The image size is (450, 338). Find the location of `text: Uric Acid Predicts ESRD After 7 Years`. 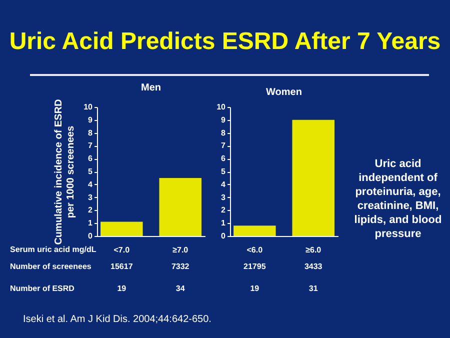

text: Uric Acid Predicts ESRD After 7 Years is located at coordinates (225, 42).